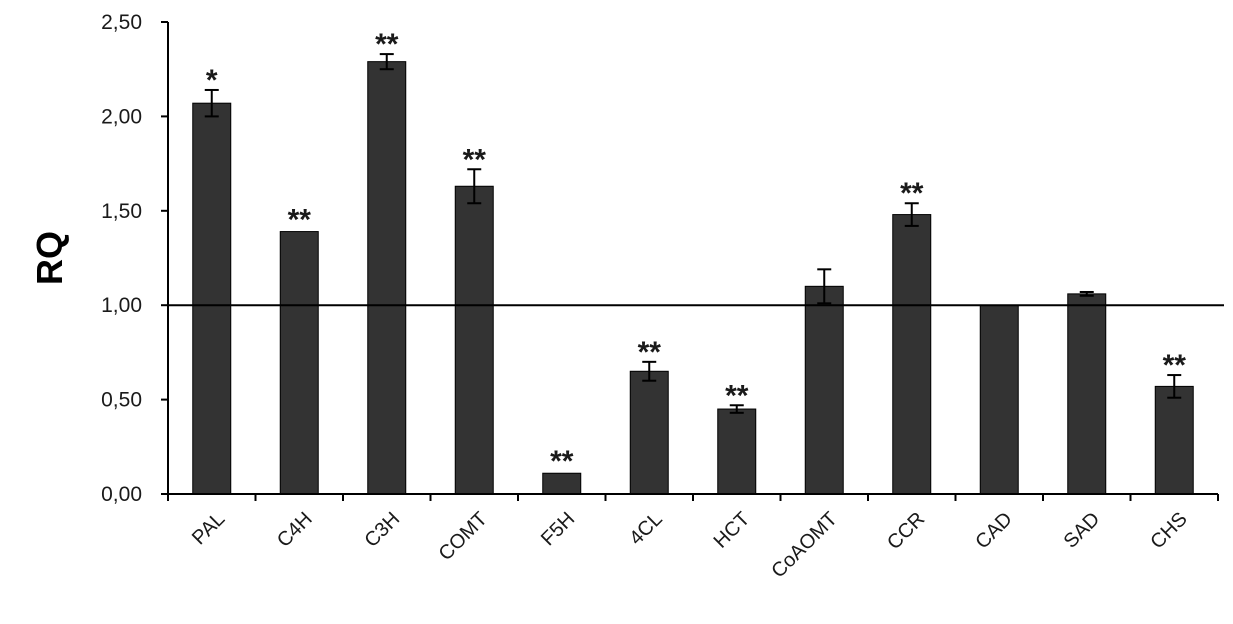 The image size is (1233, 624). What do you see at coordinates (382, 530) in the screenshot?
I see `x-tick-label-c3h: C3H` at bounding box center [382, 530].